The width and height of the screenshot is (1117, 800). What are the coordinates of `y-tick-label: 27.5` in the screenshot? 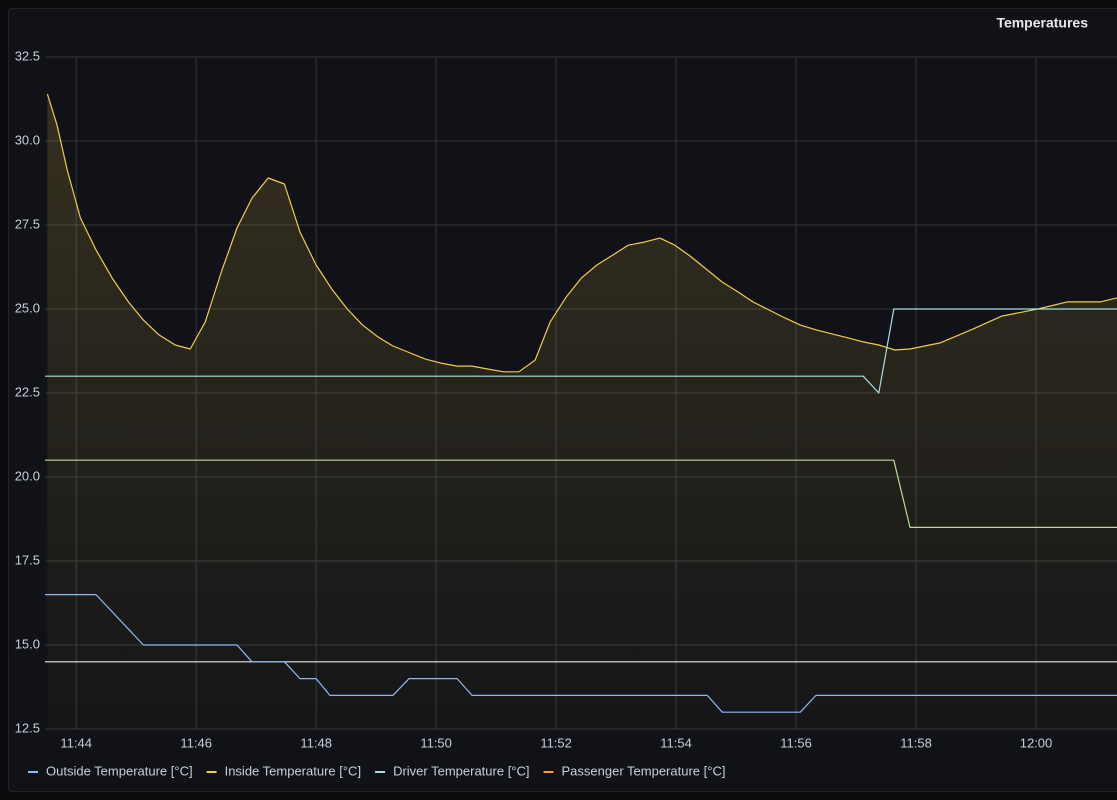 It's located at (27, 223).